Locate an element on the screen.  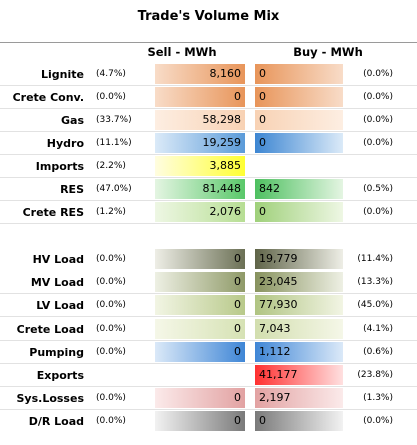
table-row: Imports (2.2%) 3,885 is located at coordinates (208, 166).